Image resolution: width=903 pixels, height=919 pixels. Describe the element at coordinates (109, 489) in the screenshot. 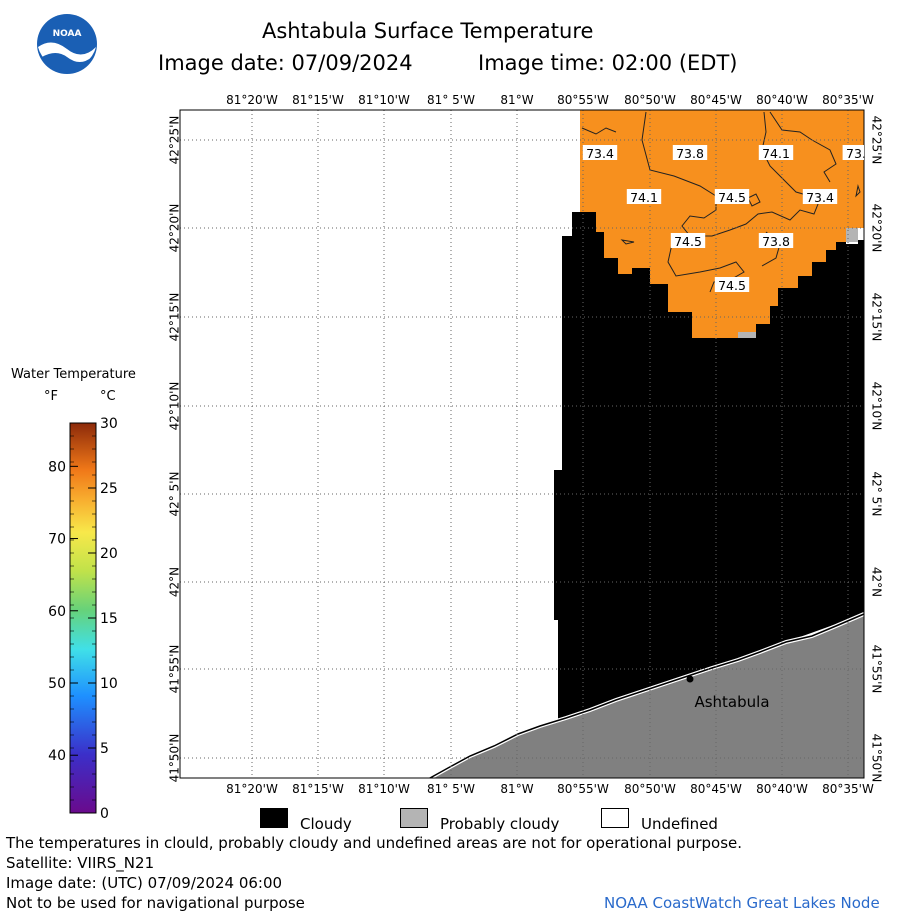

I see `celsius-tick-label: 25` at that location.